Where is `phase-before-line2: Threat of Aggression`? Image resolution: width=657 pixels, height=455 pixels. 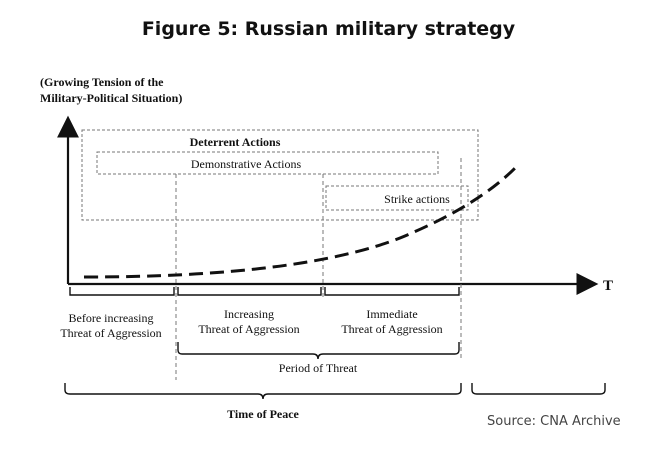
phase-before-line2: Threat of Aggression is located at coordinates (110, 333).